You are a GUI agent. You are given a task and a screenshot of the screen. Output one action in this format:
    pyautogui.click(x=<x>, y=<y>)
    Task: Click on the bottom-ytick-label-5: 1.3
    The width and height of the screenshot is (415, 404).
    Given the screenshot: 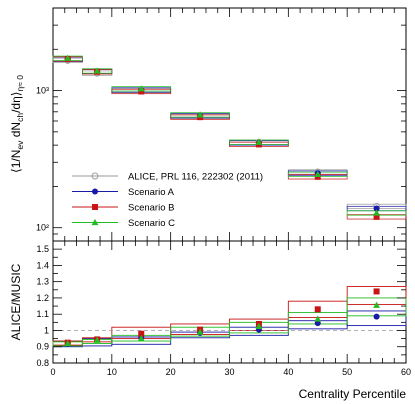 What is the action you would take?
    pyautogui.click(x=42, y=282)
    